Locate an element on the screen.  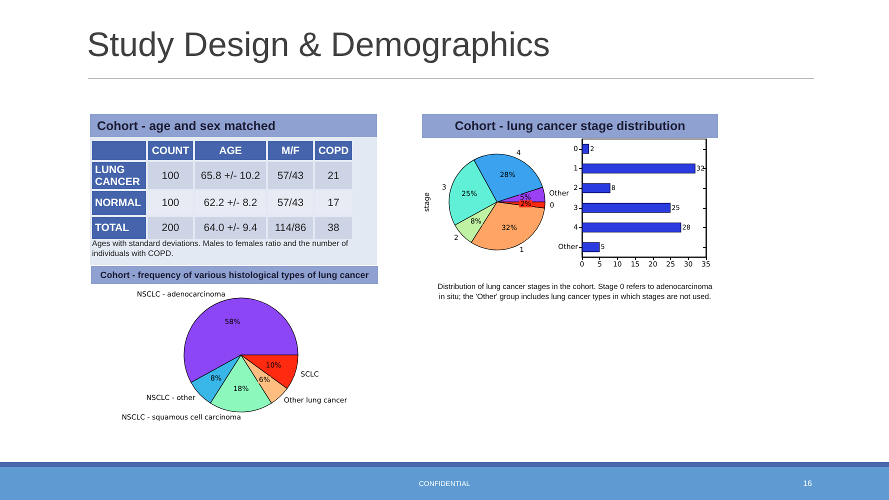
text: 65.8 +/- 10.2 is located at coordinates (230, 176).